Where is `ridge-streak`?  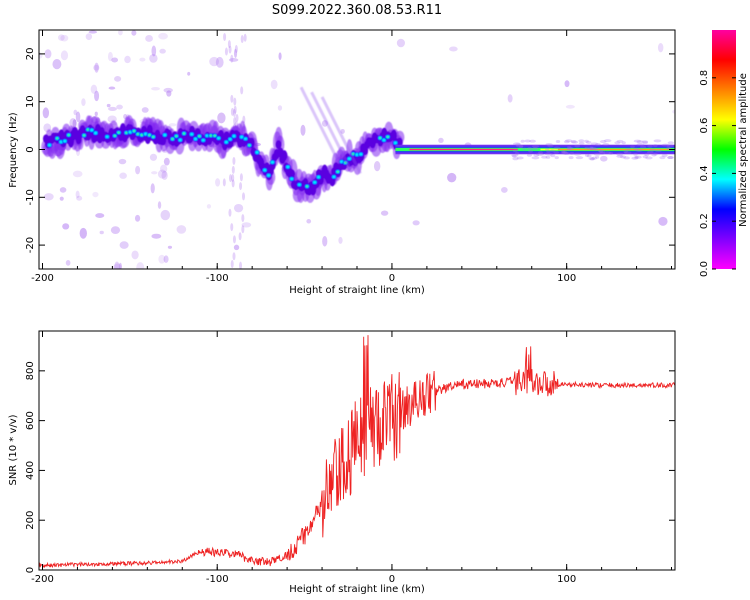 ridge-streak is located at coordinates (331, 130).